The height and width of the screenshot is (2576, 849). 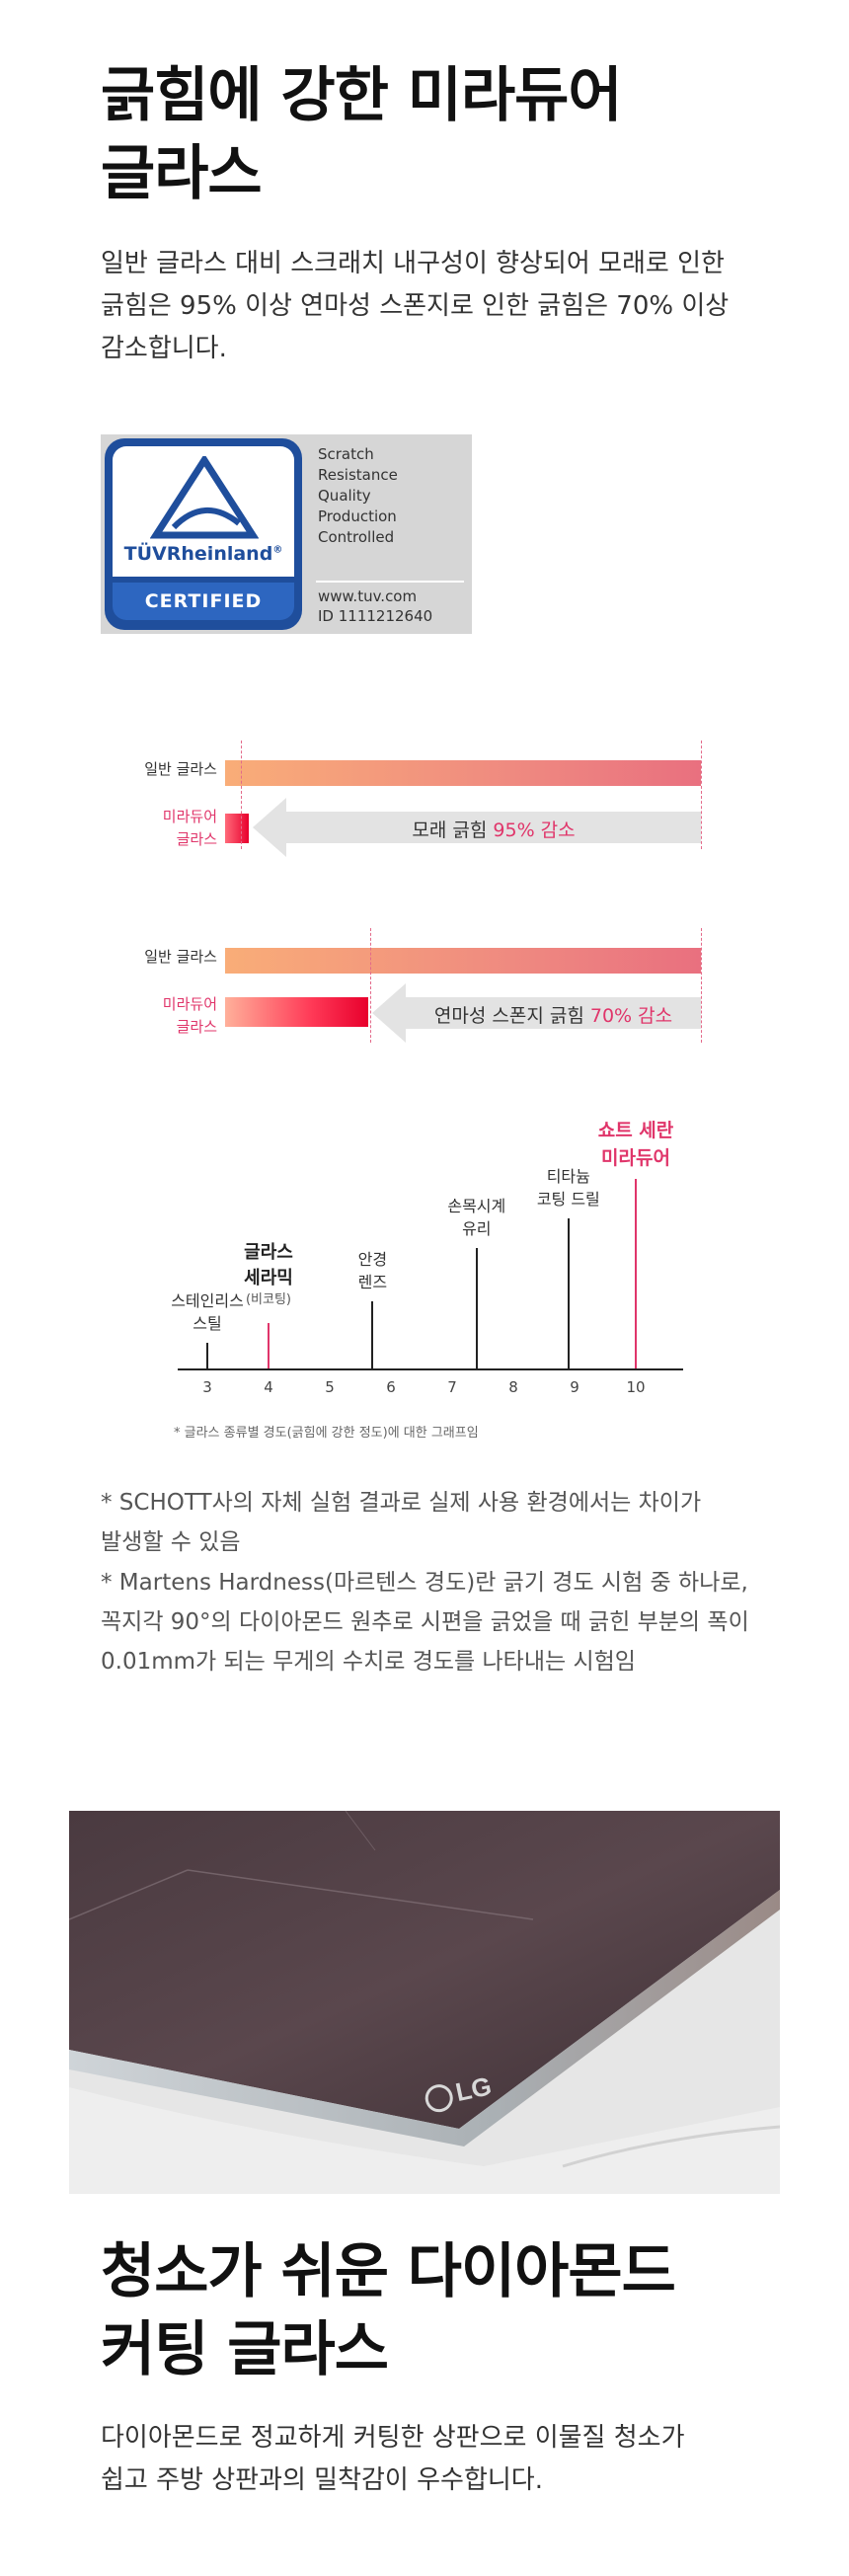 What do you see at coordinates (439, 2098) in the screenshot?
I see `lg-logo-icon` at bounding box center [439, 2098].